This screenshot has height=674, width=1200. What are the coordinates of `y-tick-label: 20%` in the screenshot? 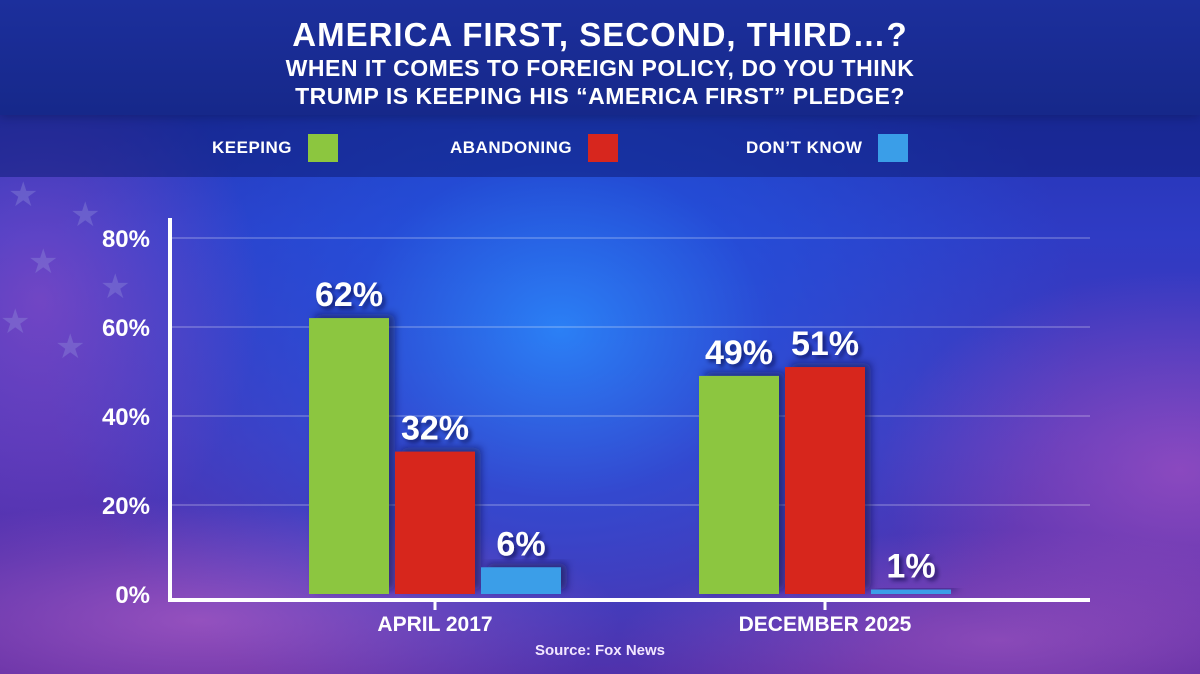 It's located at (126, 506).